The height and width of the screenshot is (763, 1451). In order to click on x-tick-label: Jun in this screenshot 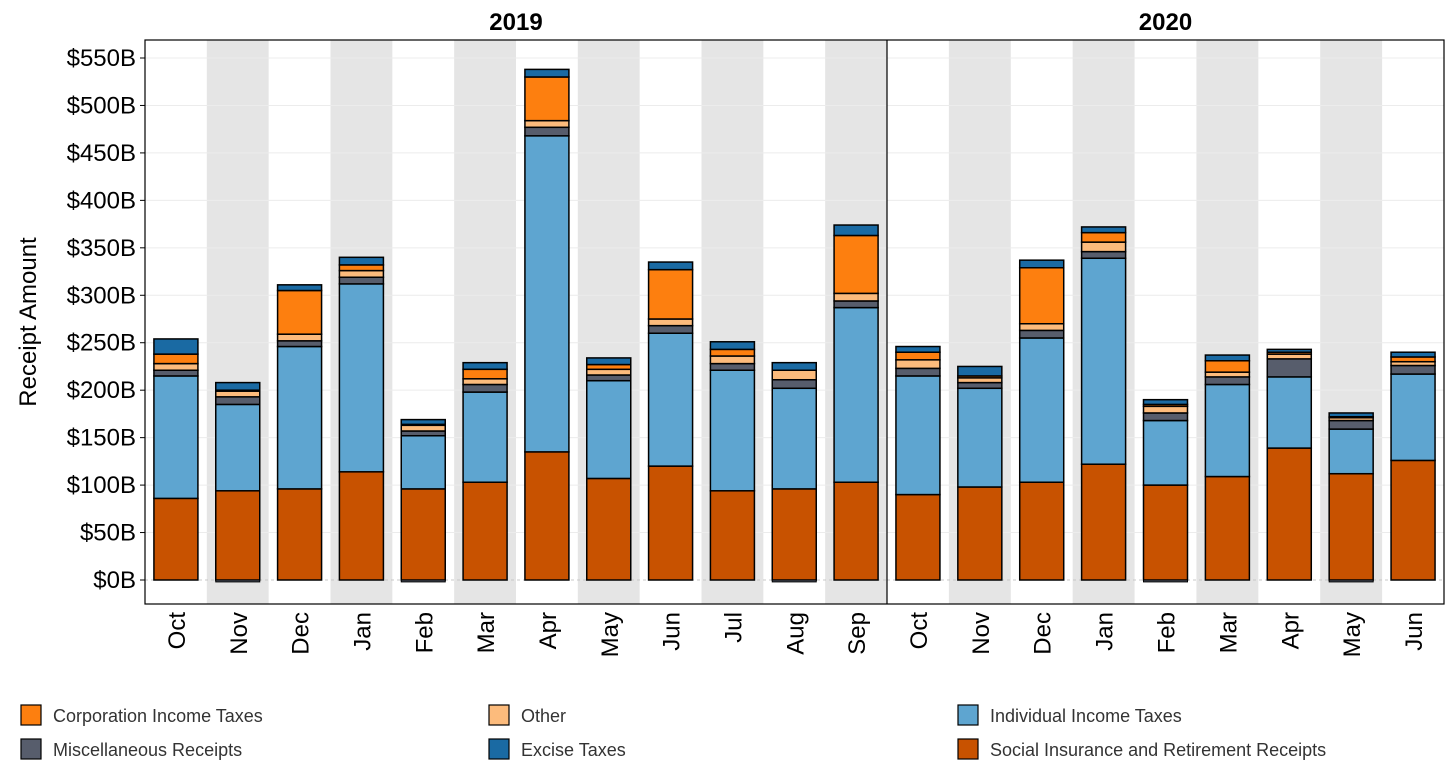, I will do `click(672, 631)`.